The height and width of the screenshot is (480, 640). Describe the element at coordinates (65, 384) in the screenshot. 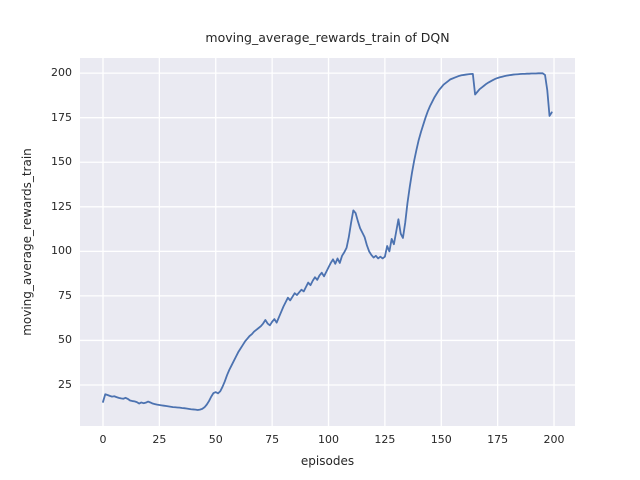

I see `y-tick-label: 25` at that location.